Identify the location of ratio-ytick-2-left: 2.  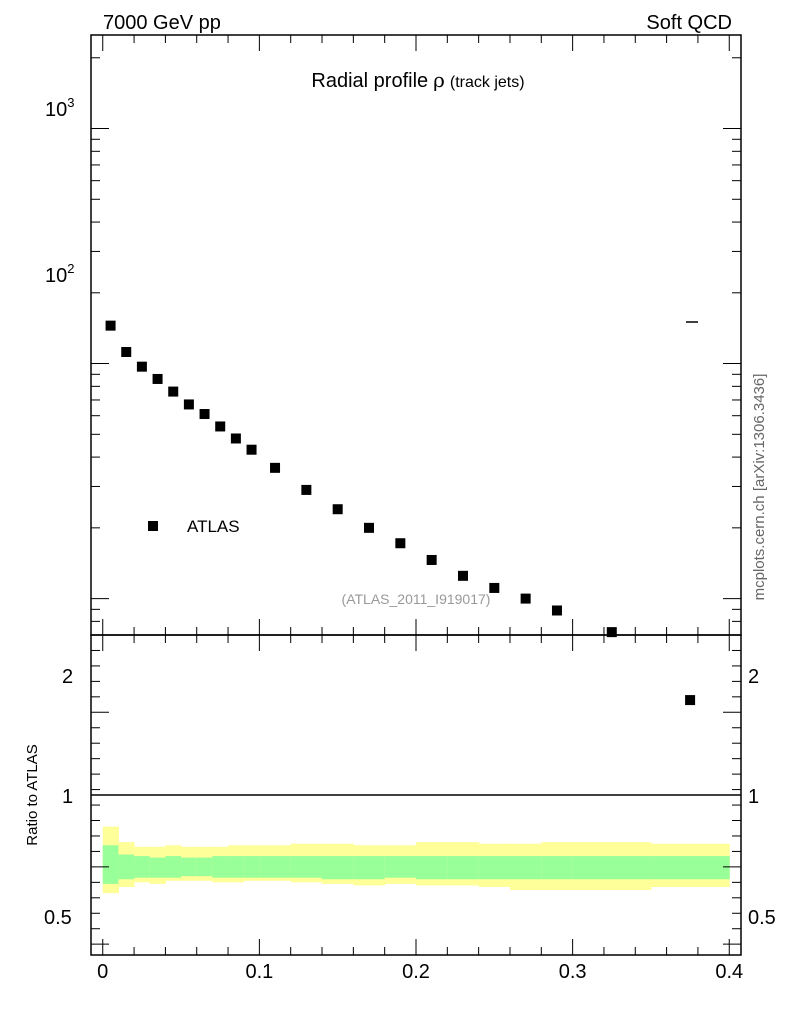
(67, 677).